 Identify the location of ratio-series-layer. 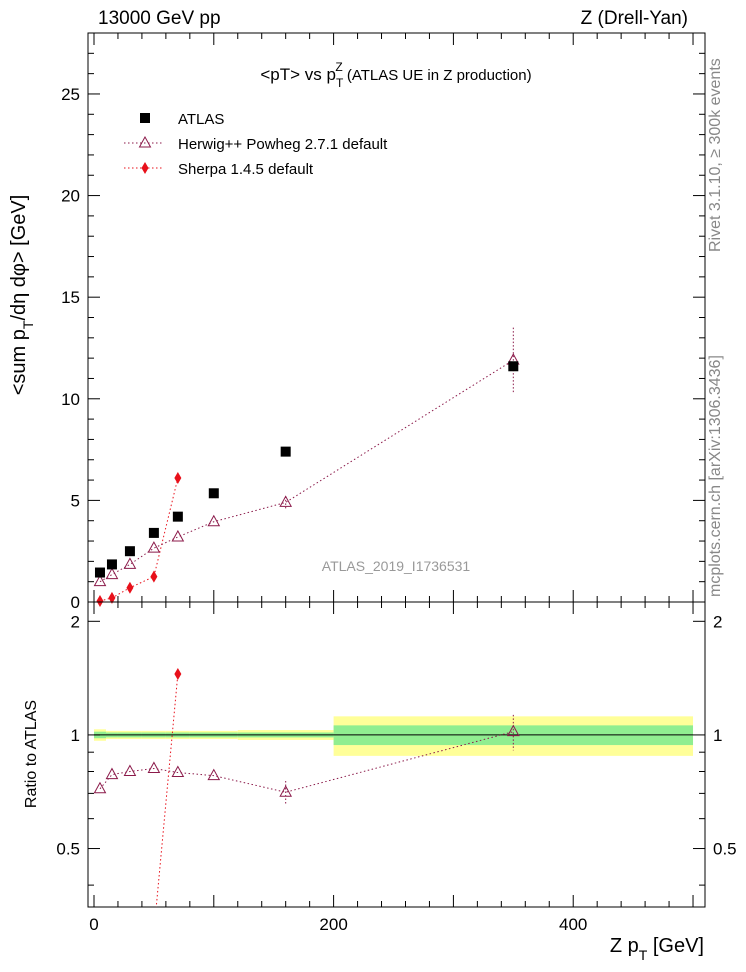
(306, 787).